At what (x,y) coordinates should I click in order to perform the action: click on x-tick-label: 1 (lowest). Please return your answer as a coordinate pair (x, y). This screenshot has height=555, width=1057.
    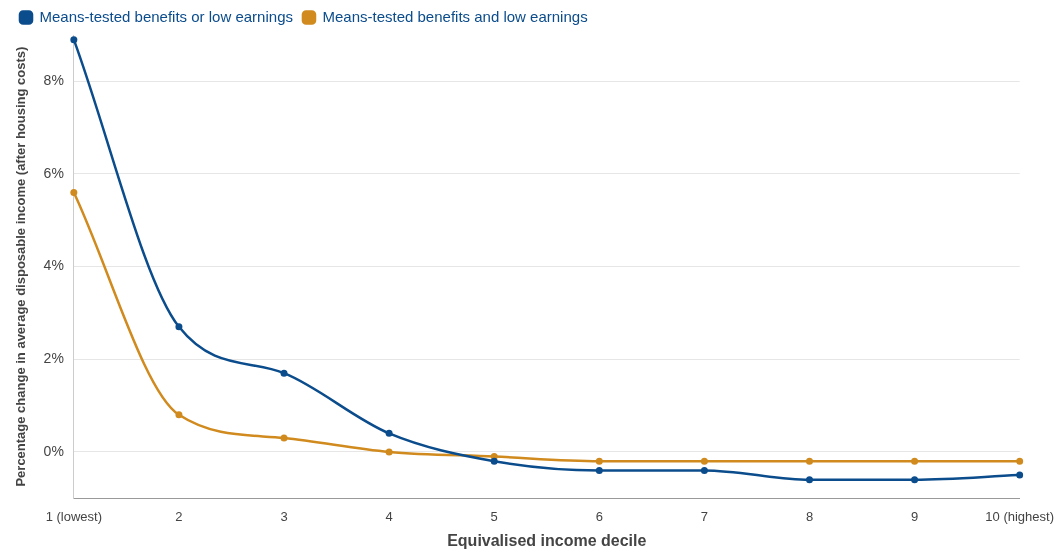
    Looking at the image, I should click on (74, 516).